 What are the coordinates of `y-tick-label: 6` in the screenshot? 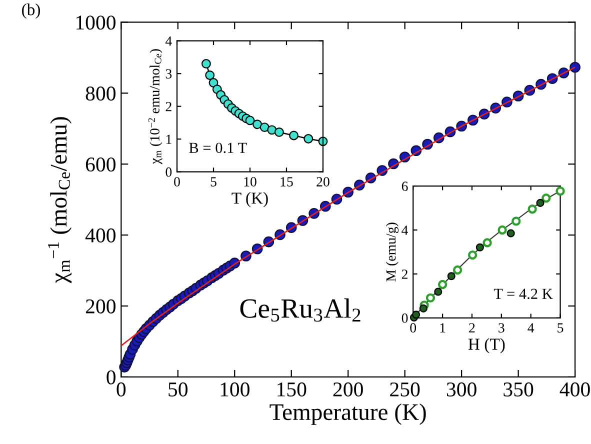 It's located at (405, 186).